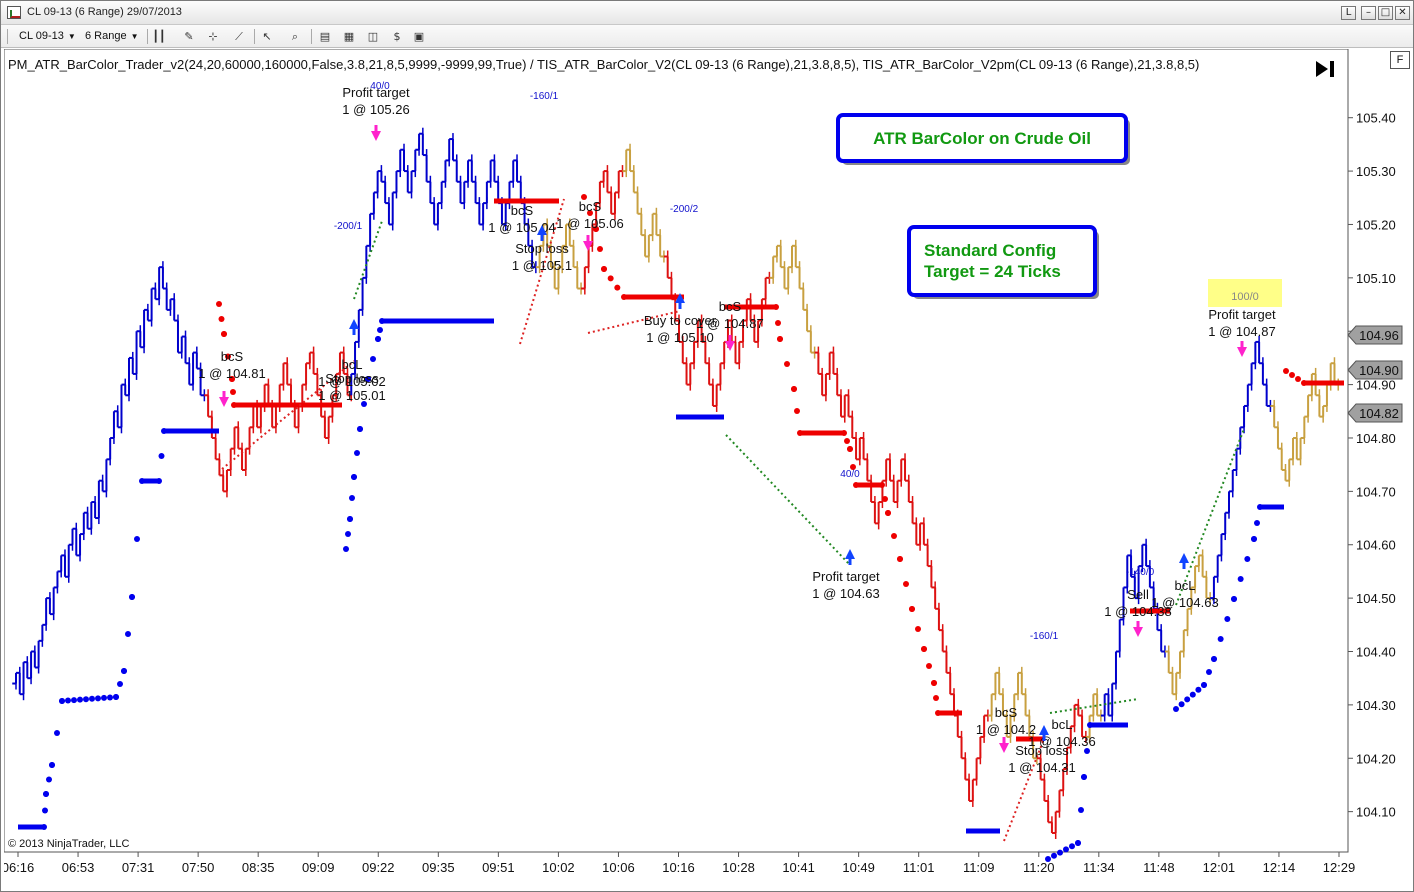 Image resolution: width=1414 pixels, height=892 pixels. What do you see at coordinates (106, 36) in the screenshot?
I see `period-value: 6 Range` at bounding box center [106, 36].